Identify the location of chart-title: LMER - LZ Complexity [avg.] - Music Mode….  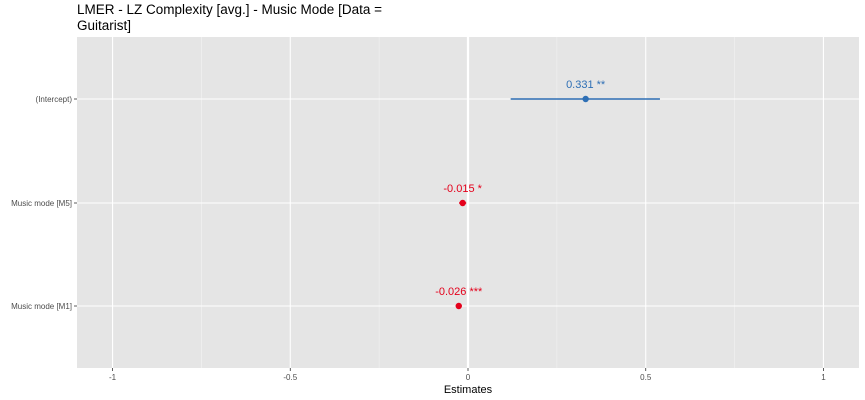
(229, 17).